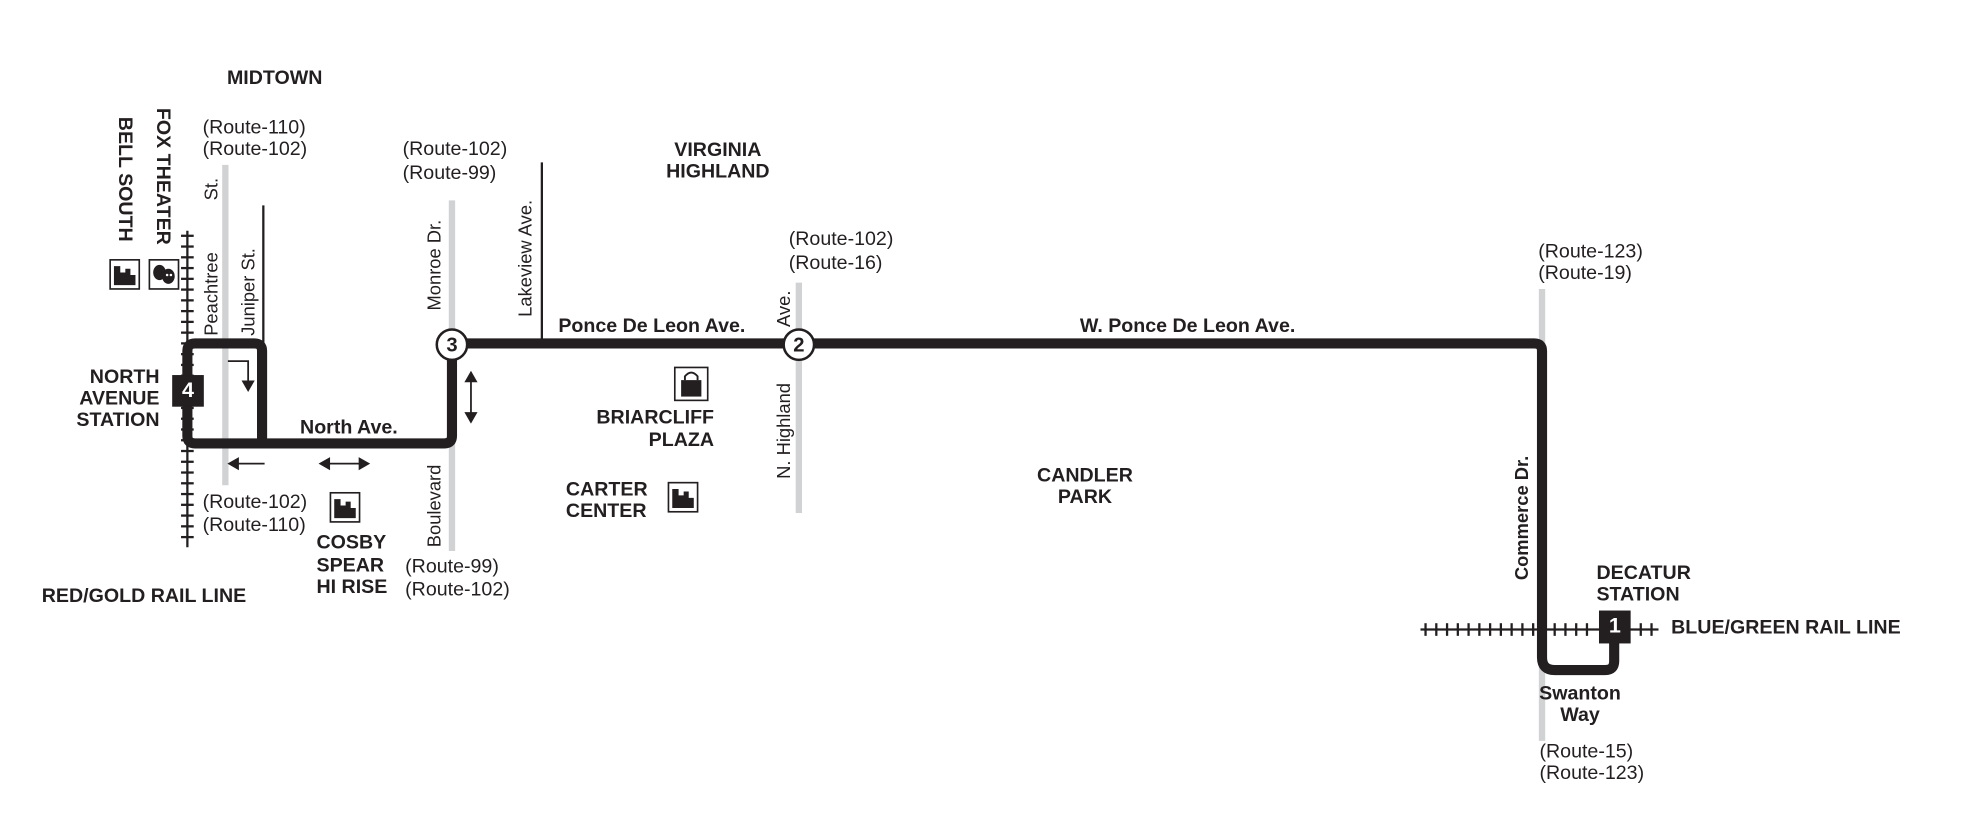 Image resolution: width=1975 pixels, height=821 pixels. What do you see at coordinates (164, 274) in the screenshot?
I see `theater-masks-icon` at bounding box center [164, 274].